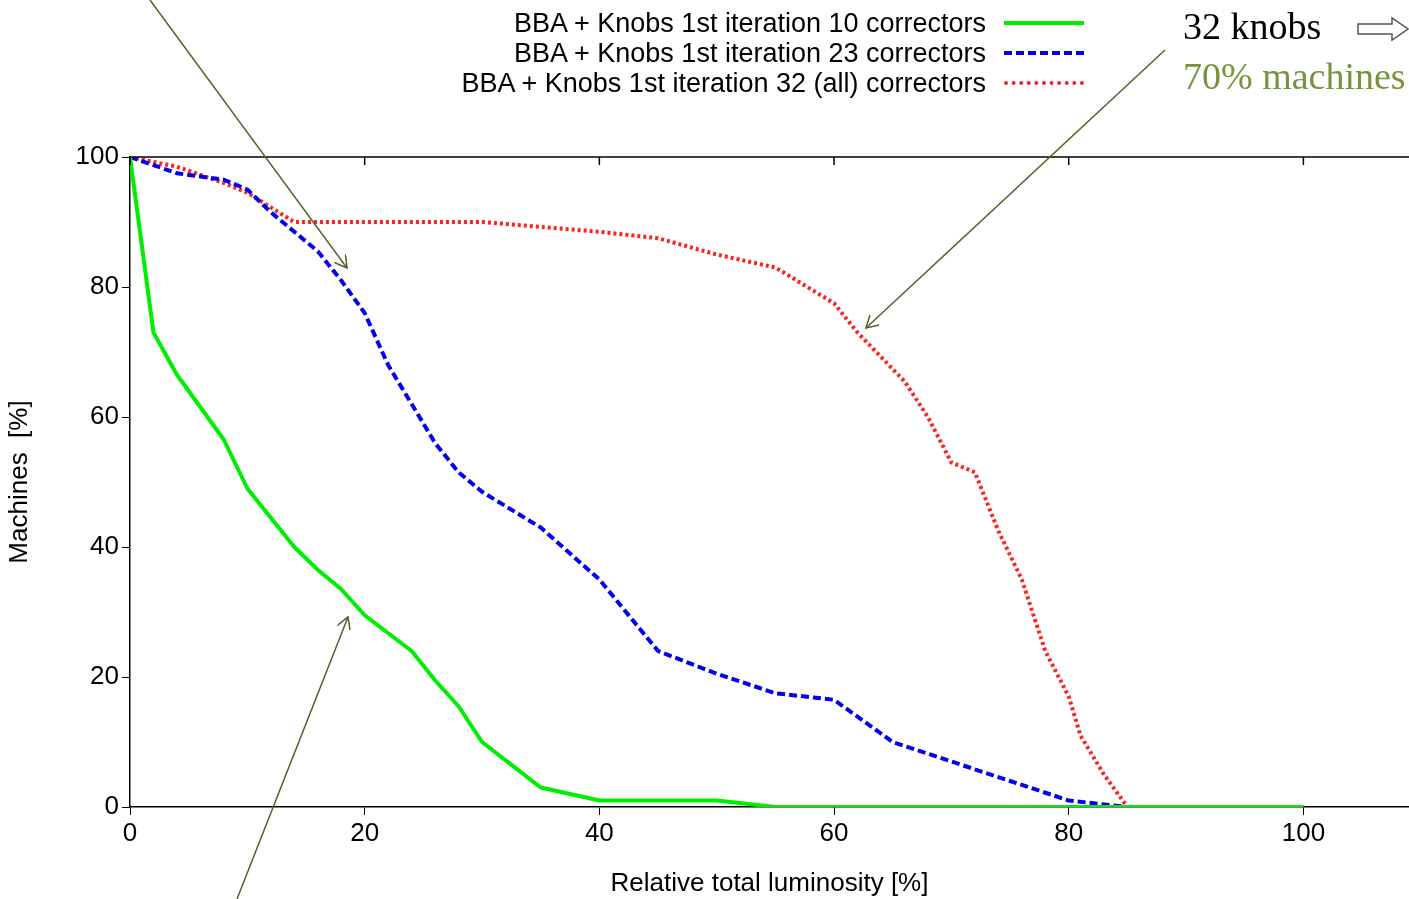 This screenshot has height=899, width=1409. I want to click on y-tick-label: 60, so click(104, 415).